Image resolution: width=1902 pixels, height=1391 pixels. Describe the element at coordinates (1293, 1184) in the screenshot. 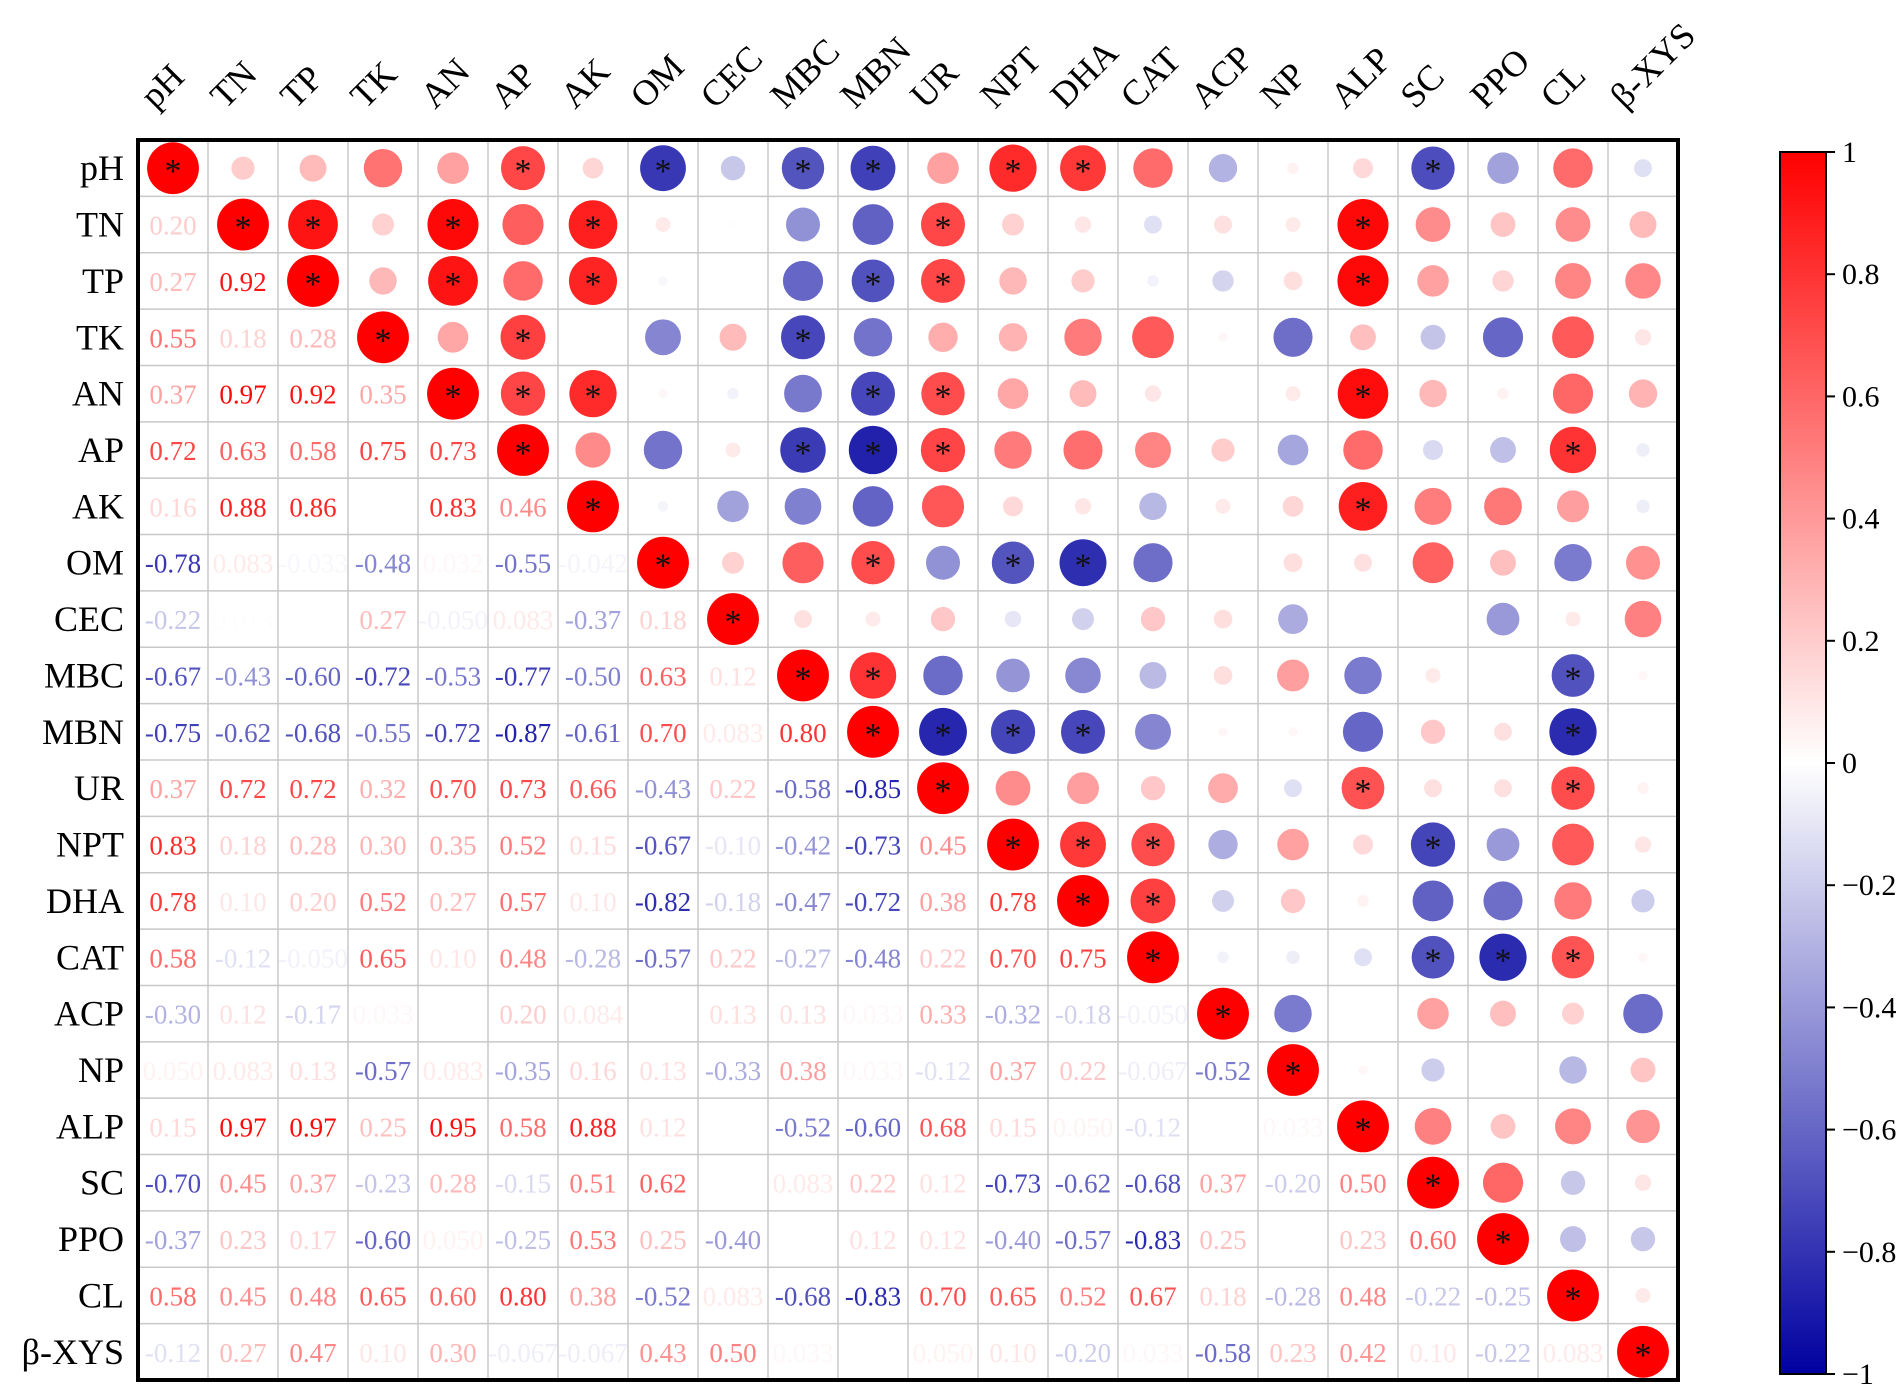

I see `corr-label-SC-NP: -0.20` at that location.